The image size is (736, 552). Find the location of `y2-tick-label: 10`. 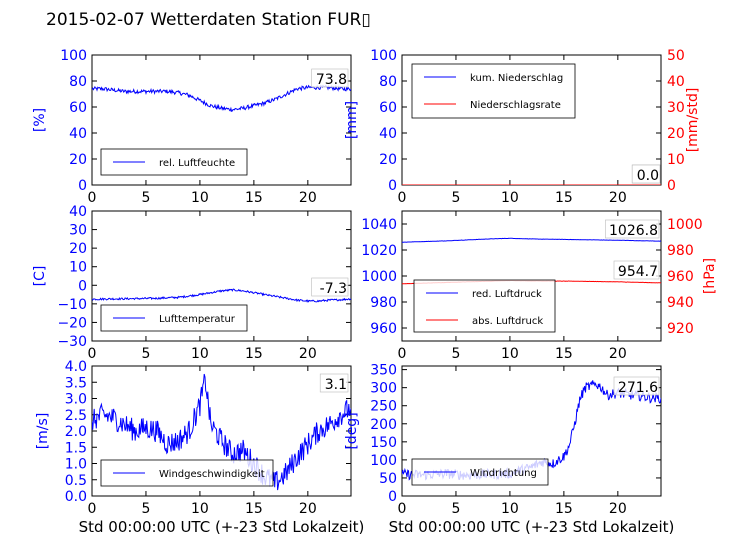

y2-tick-label: 10 is located at coordinates (676, 160).